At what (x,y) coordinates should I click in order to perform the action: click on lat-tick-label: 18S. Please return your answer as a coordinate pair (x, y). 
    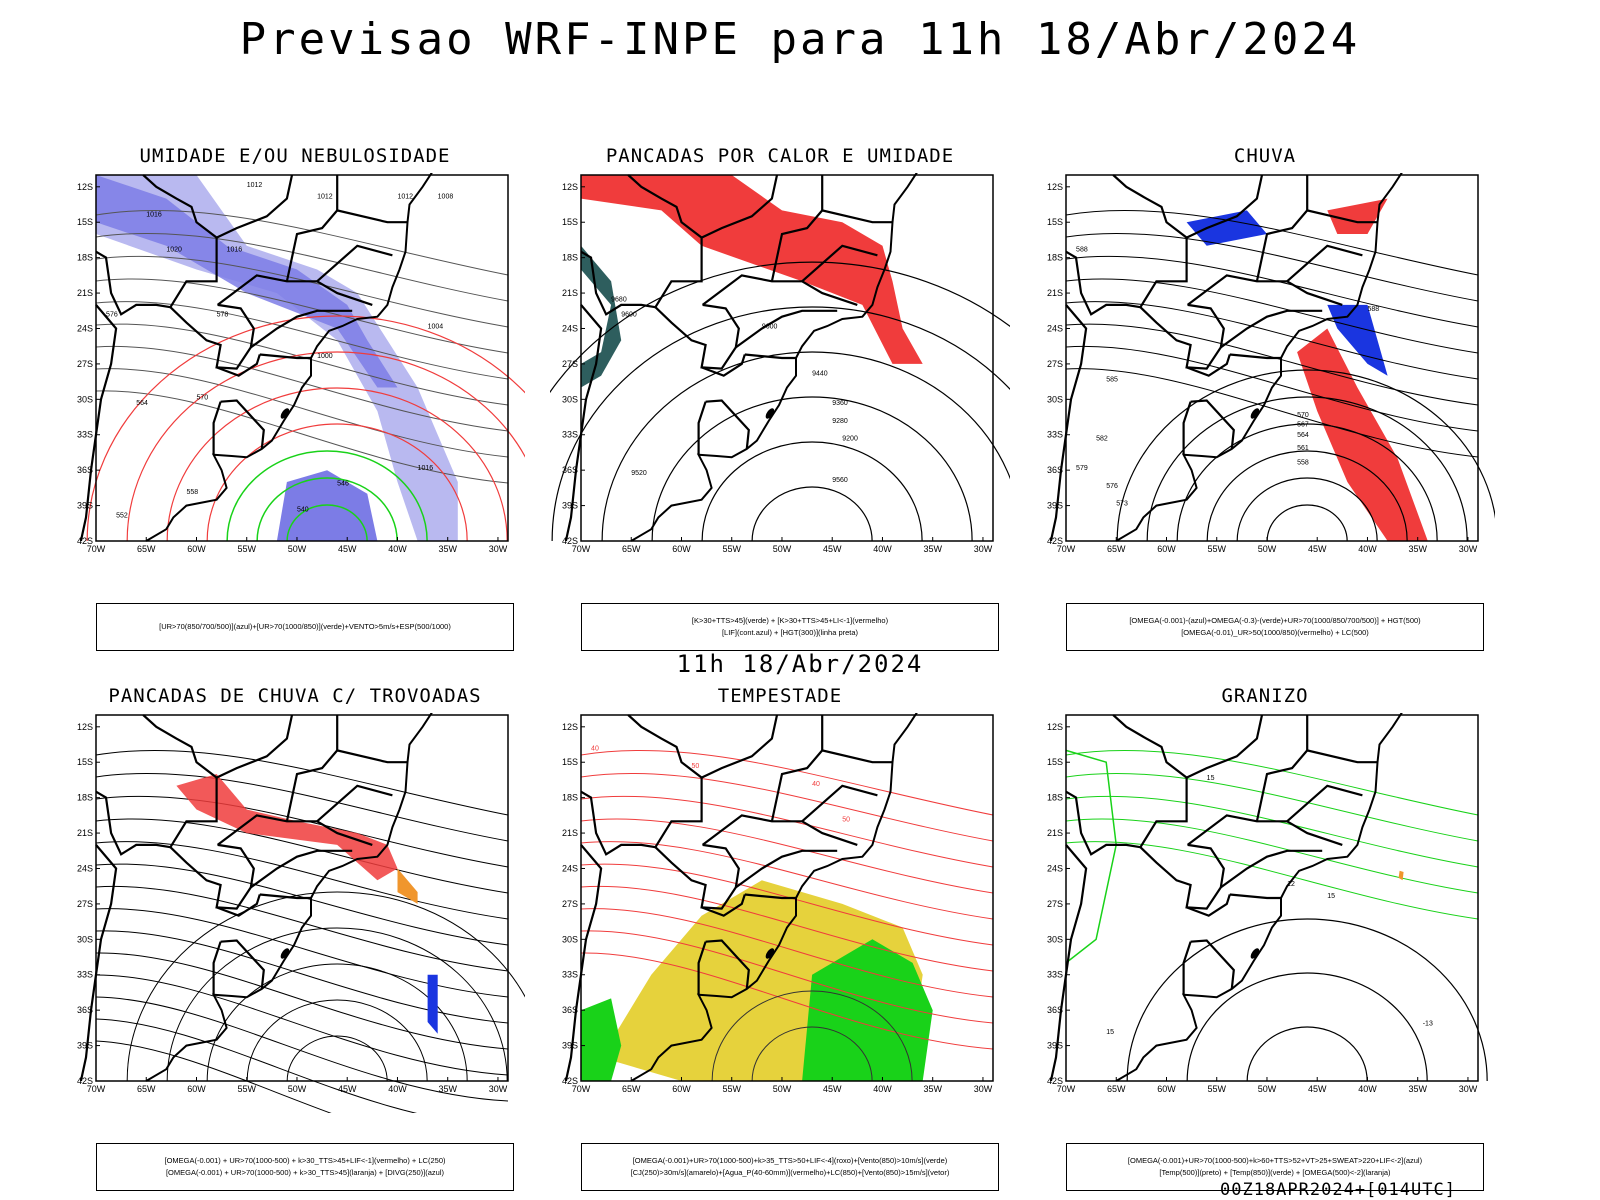
    Looking at the image, I should click on (85, 798).